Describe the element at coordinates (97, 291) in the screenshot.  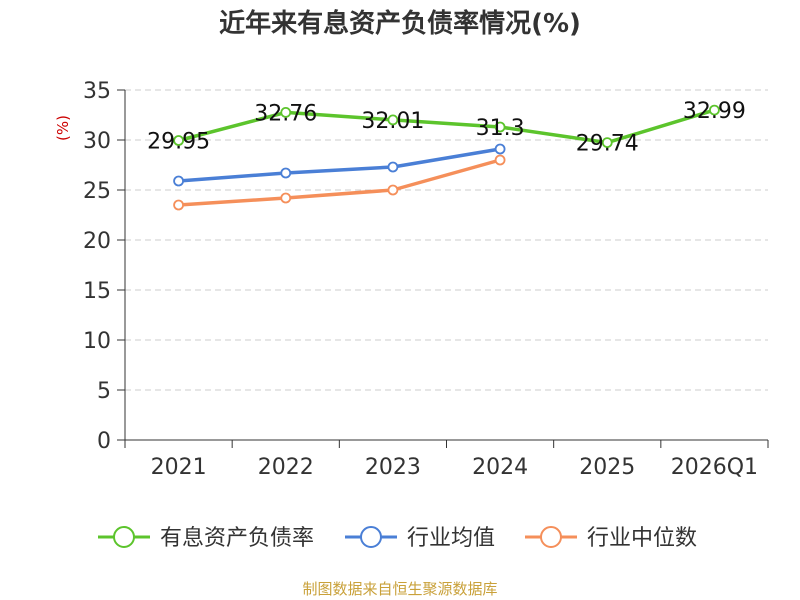
I see `y-tick-label: 15` at that location.